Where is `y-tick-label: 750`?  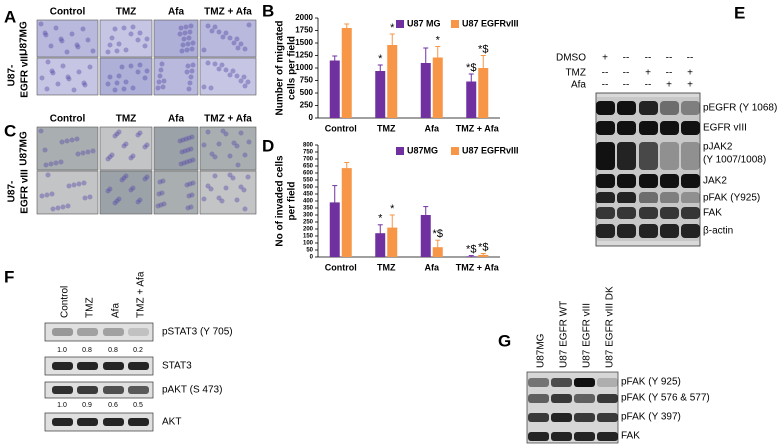 y-tick-label: 750 is located at coordinates (307, 80).